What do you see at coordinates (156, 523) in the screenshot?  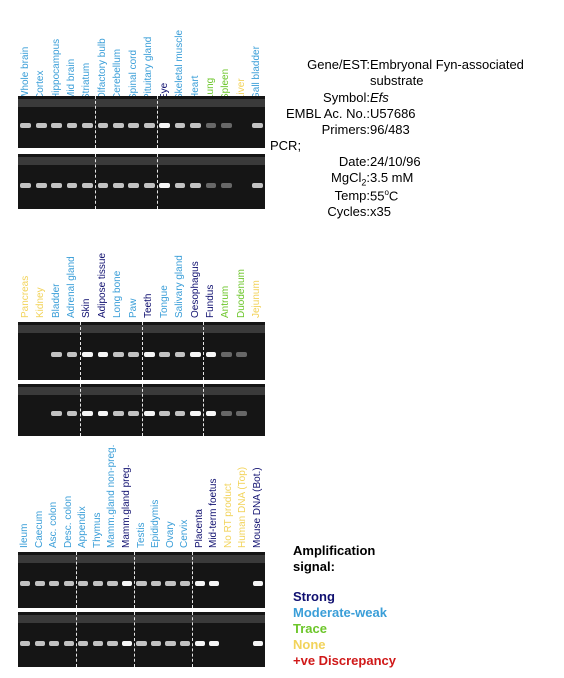 I see `lane-label: Epididymis` at bounding box center [156, 523].